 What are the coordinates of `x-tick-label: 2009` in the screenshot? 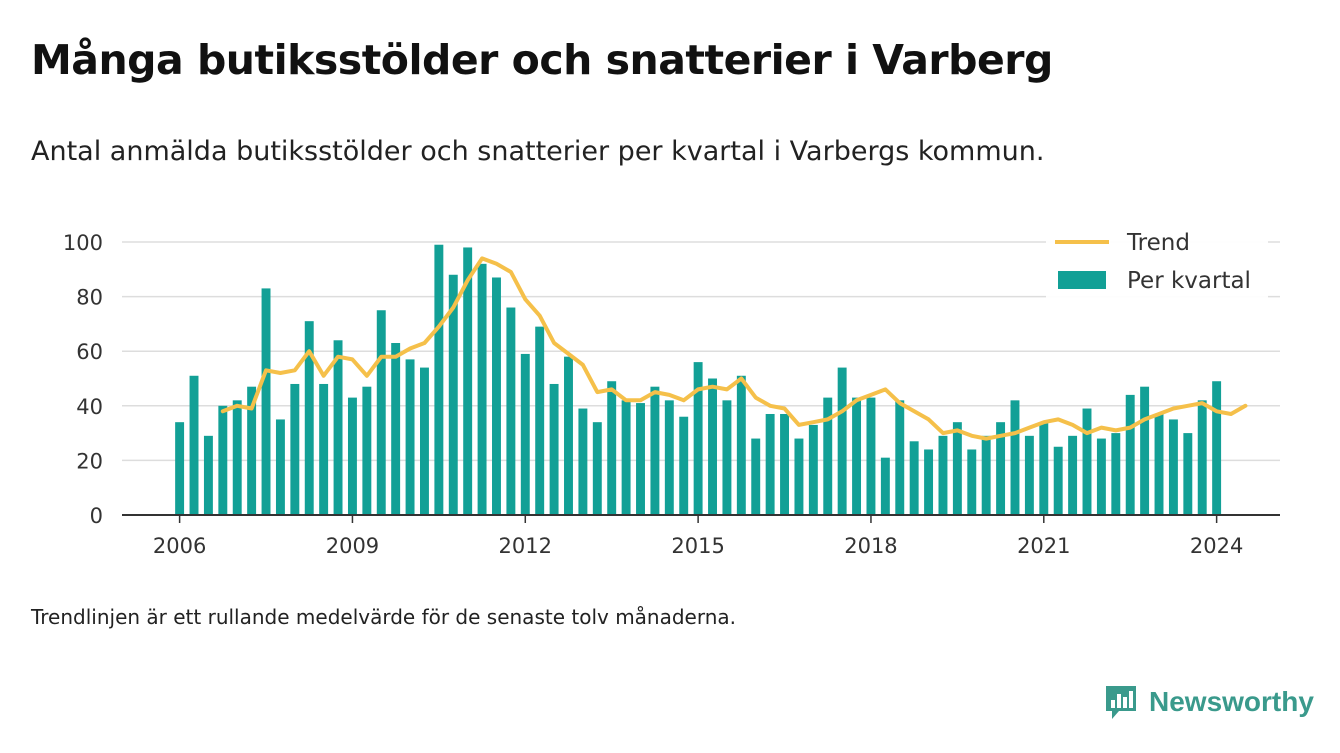 It's located at (352, 546).